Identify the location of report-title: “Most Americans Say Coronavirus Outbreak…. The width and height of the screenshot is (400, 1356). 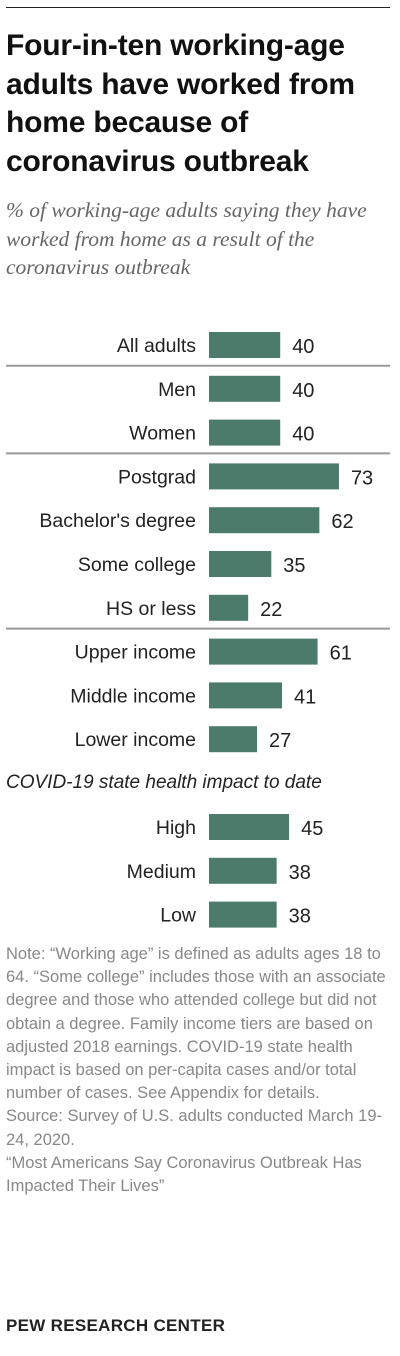
(184, 1174).